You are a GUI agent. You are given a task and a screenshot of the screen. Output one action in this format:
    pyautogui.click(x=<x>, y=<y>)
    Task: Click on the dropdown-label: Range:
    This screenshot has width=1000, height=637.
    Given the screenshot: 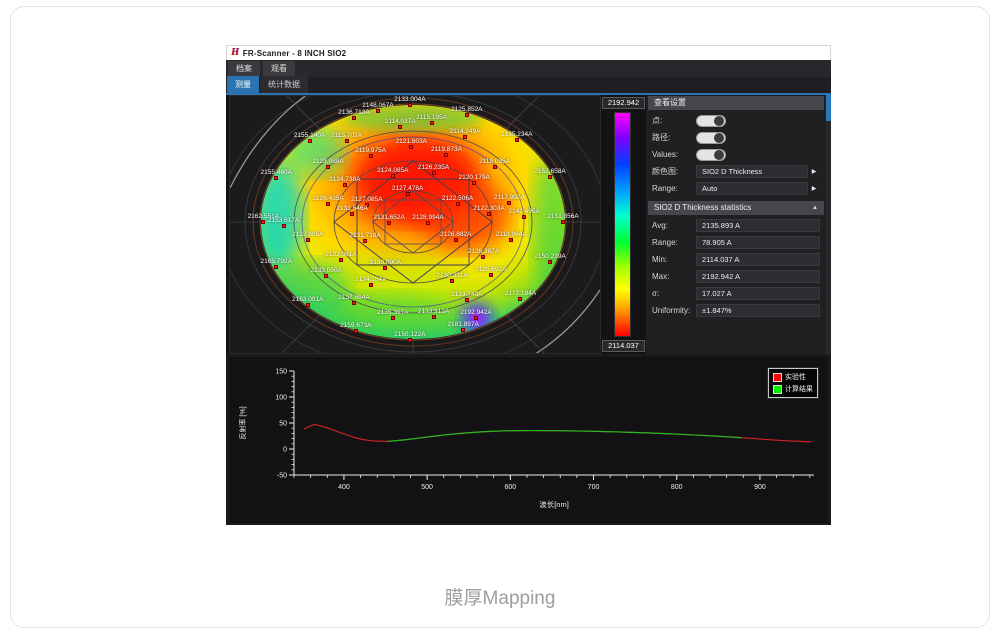 What is the action you would take?
    pyautogui.click(x=665, y=188)
    